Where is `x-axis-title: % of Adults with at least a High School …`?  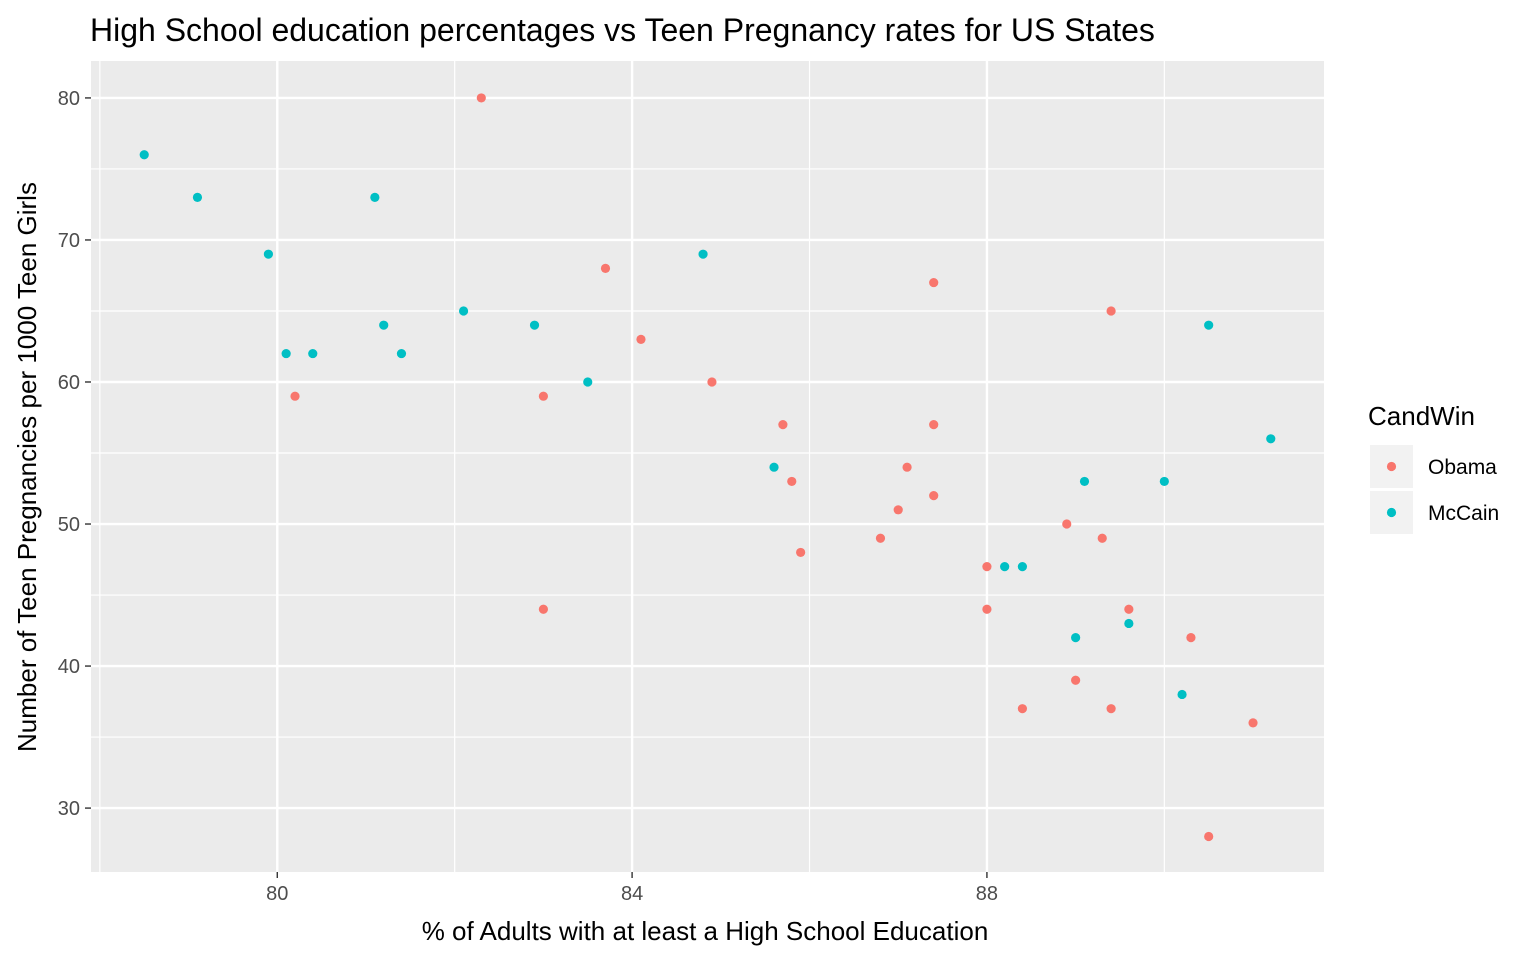 x-axis-title: % of Adults with at least a High School … is located at coordinates (705, 931).